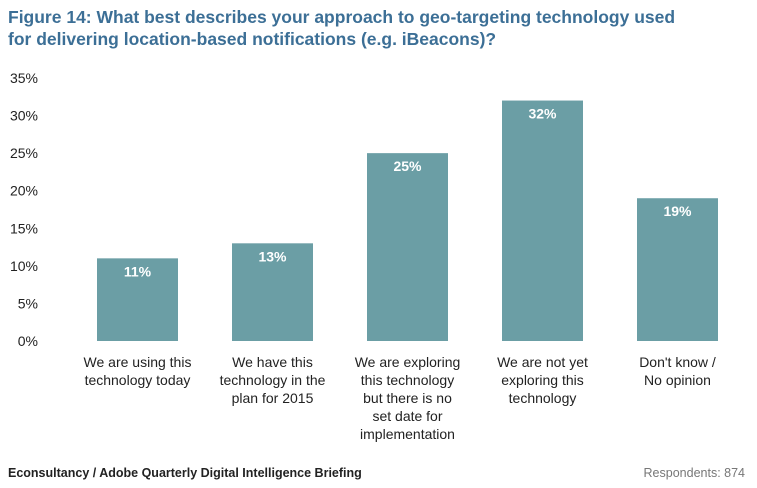 This screenshot has width=757, height=488. Describe the element at coordinates (542, 362) in the screenshot. I see `x-category-label: We are not yet` at that location.